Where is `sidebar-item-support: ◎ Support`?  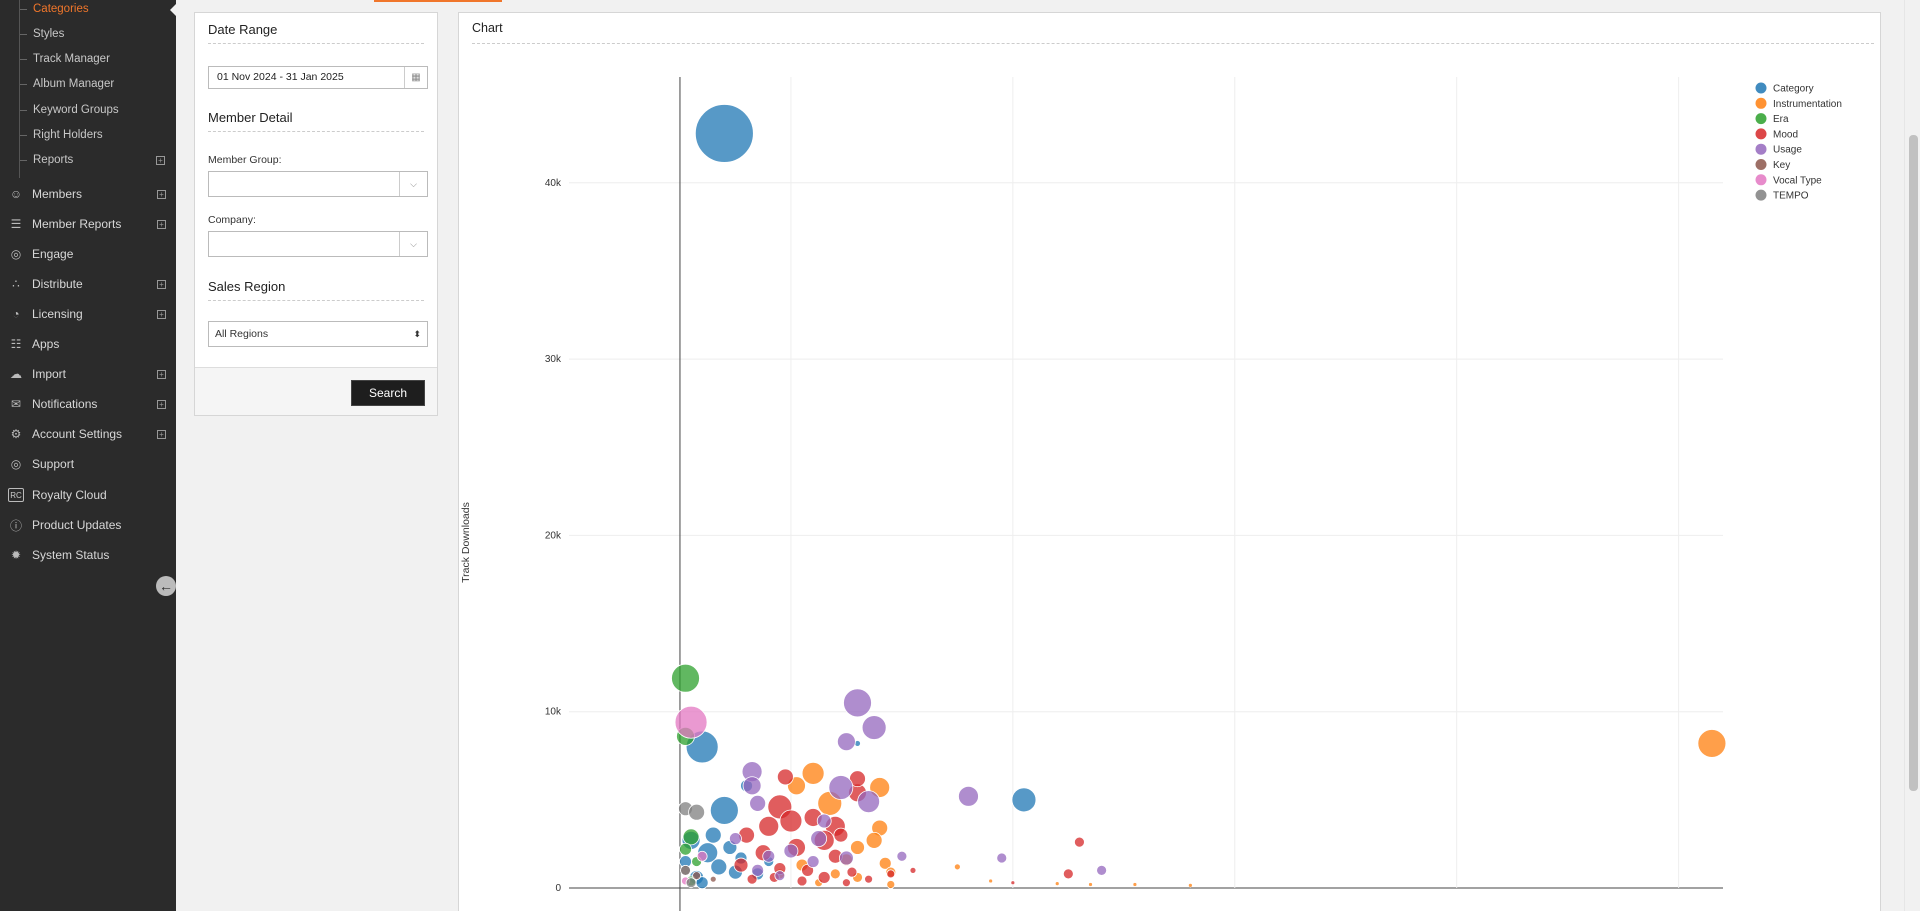
sidebar-item-support: ◎ Support is located at coordinates (88, 464).